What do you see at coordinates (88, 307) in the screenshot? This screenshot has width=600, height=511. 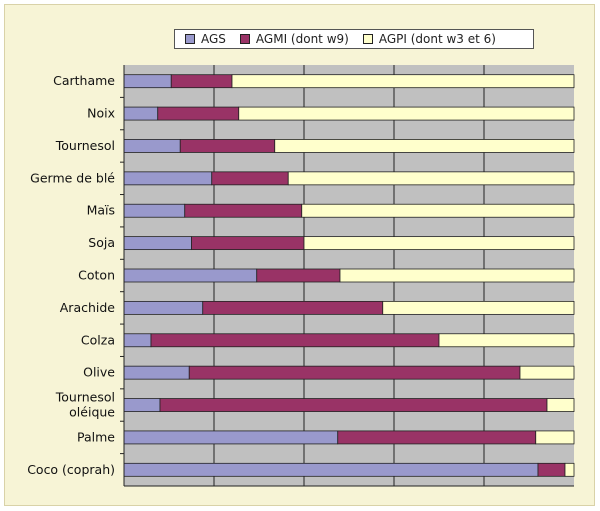 I see `category-label: Arachide` at bounding box center [88, 307].